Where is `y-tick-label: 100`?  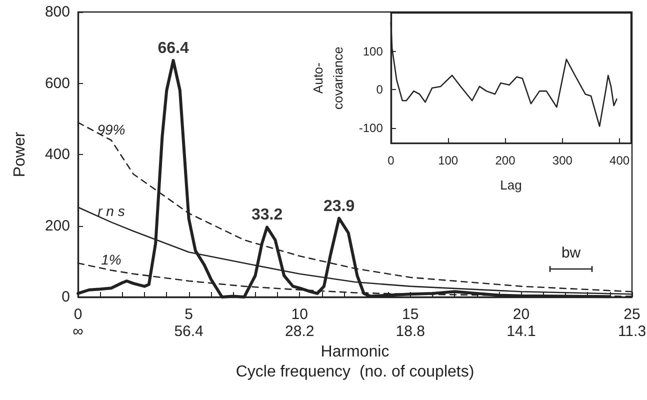
y-tick-label: 100 is located at coordinates (373, 51).